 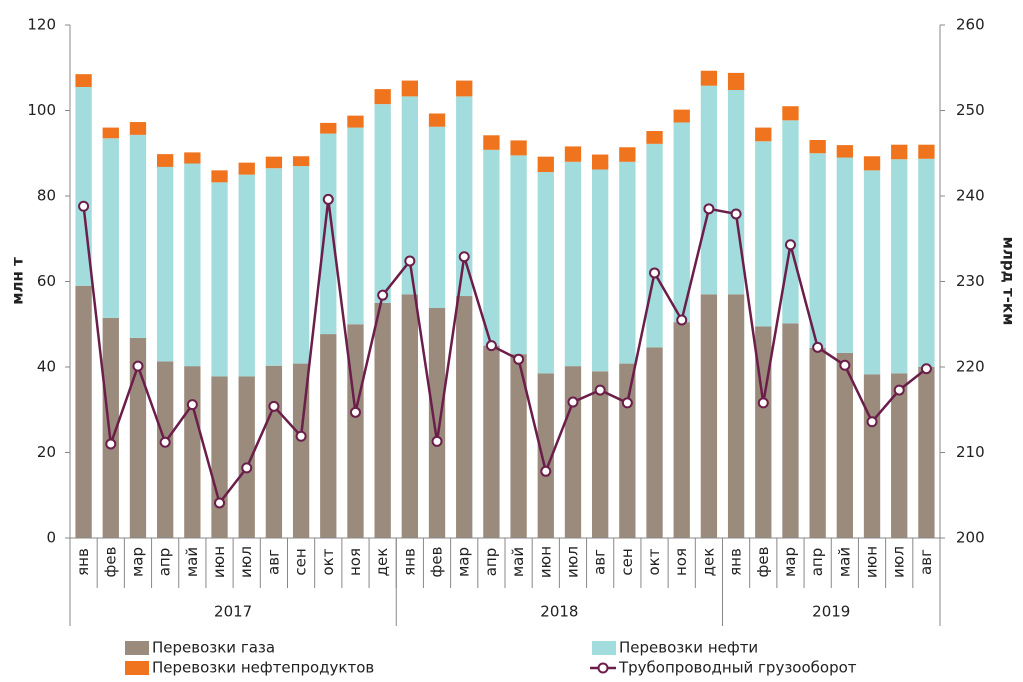 I want to click on x-tick-label: ноя, so click(x=355, y=562).